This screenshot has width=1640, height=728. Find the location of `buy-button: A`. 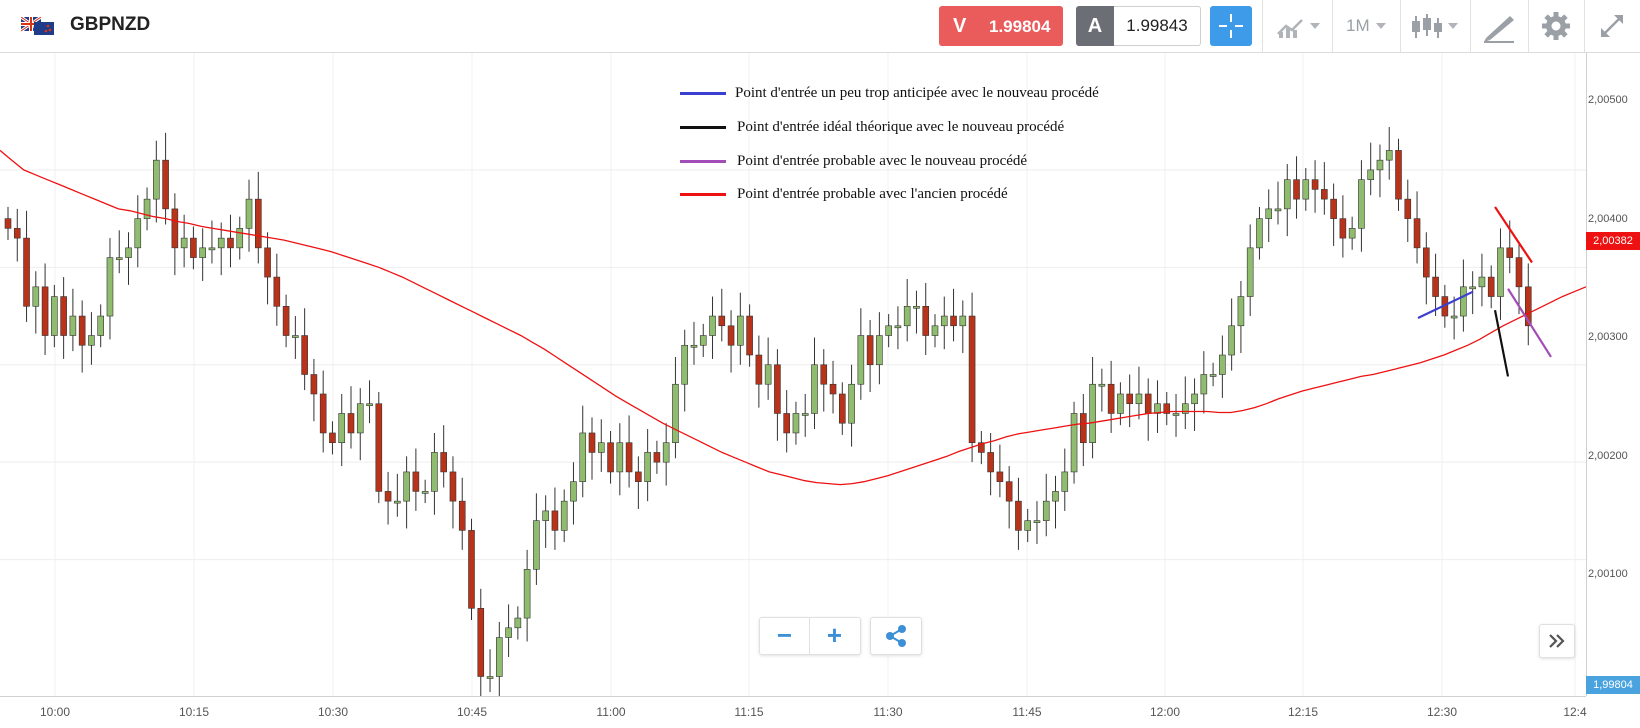

buy-button: A is located at coordinates (1095, 26).